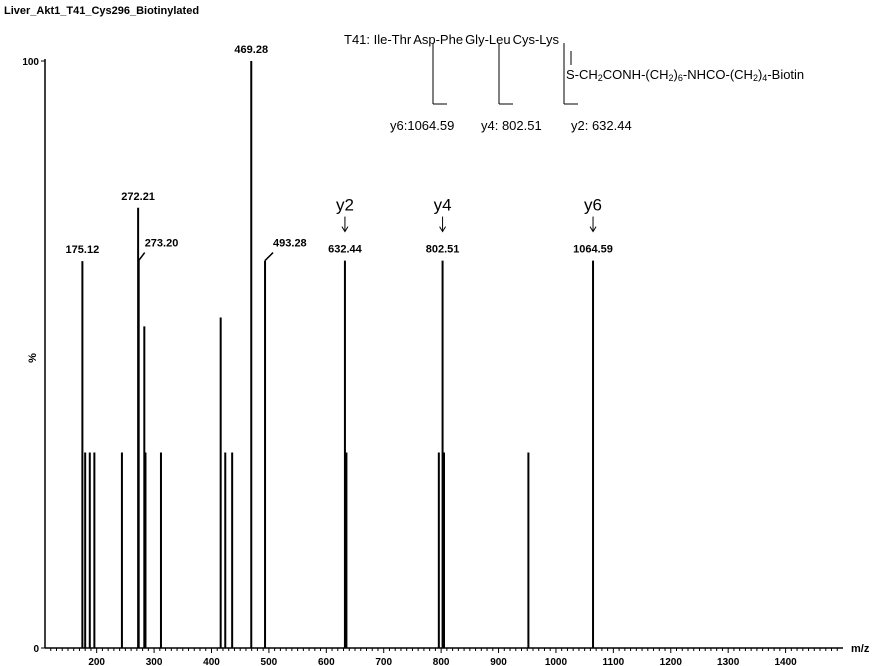 The image size is (873, 666). What do you see at coordinates (30, 62) in the screenshot?
I see `y-tick-label: 100` at bounding box center [30, 62].